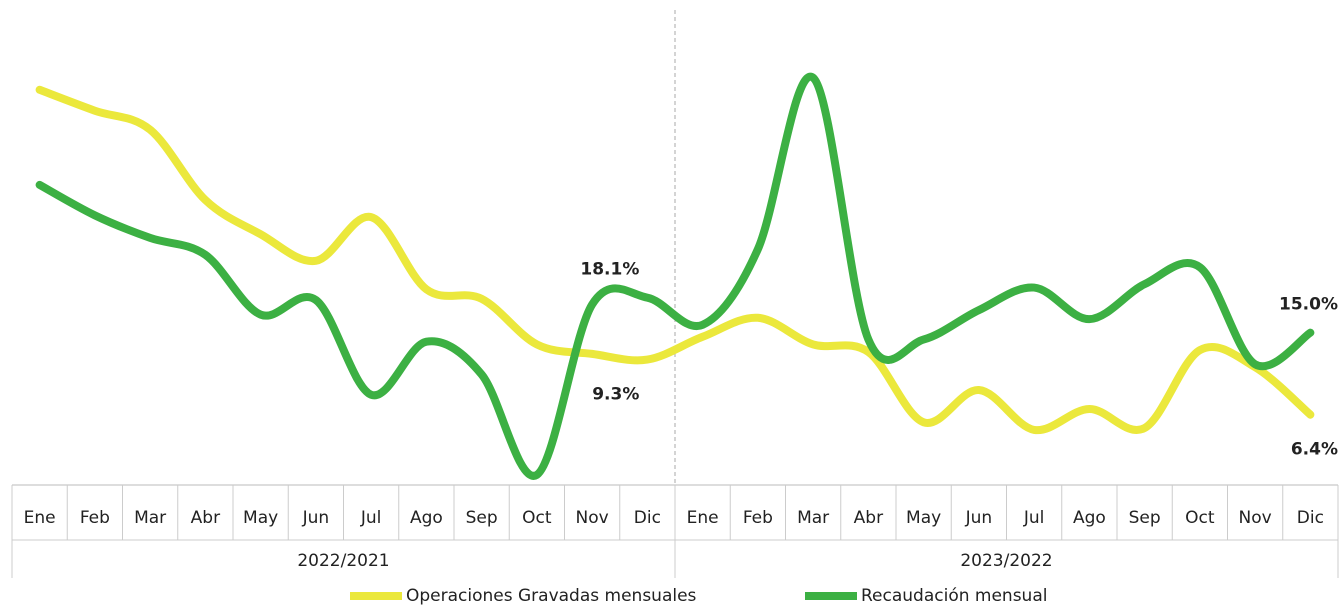 The image size is (1341, 607). What do you see at coordinates (551, 596) in the screenshot?
I see `legend-label: Operaciones Gravadas mensuales` at bounding box center [551, 596].